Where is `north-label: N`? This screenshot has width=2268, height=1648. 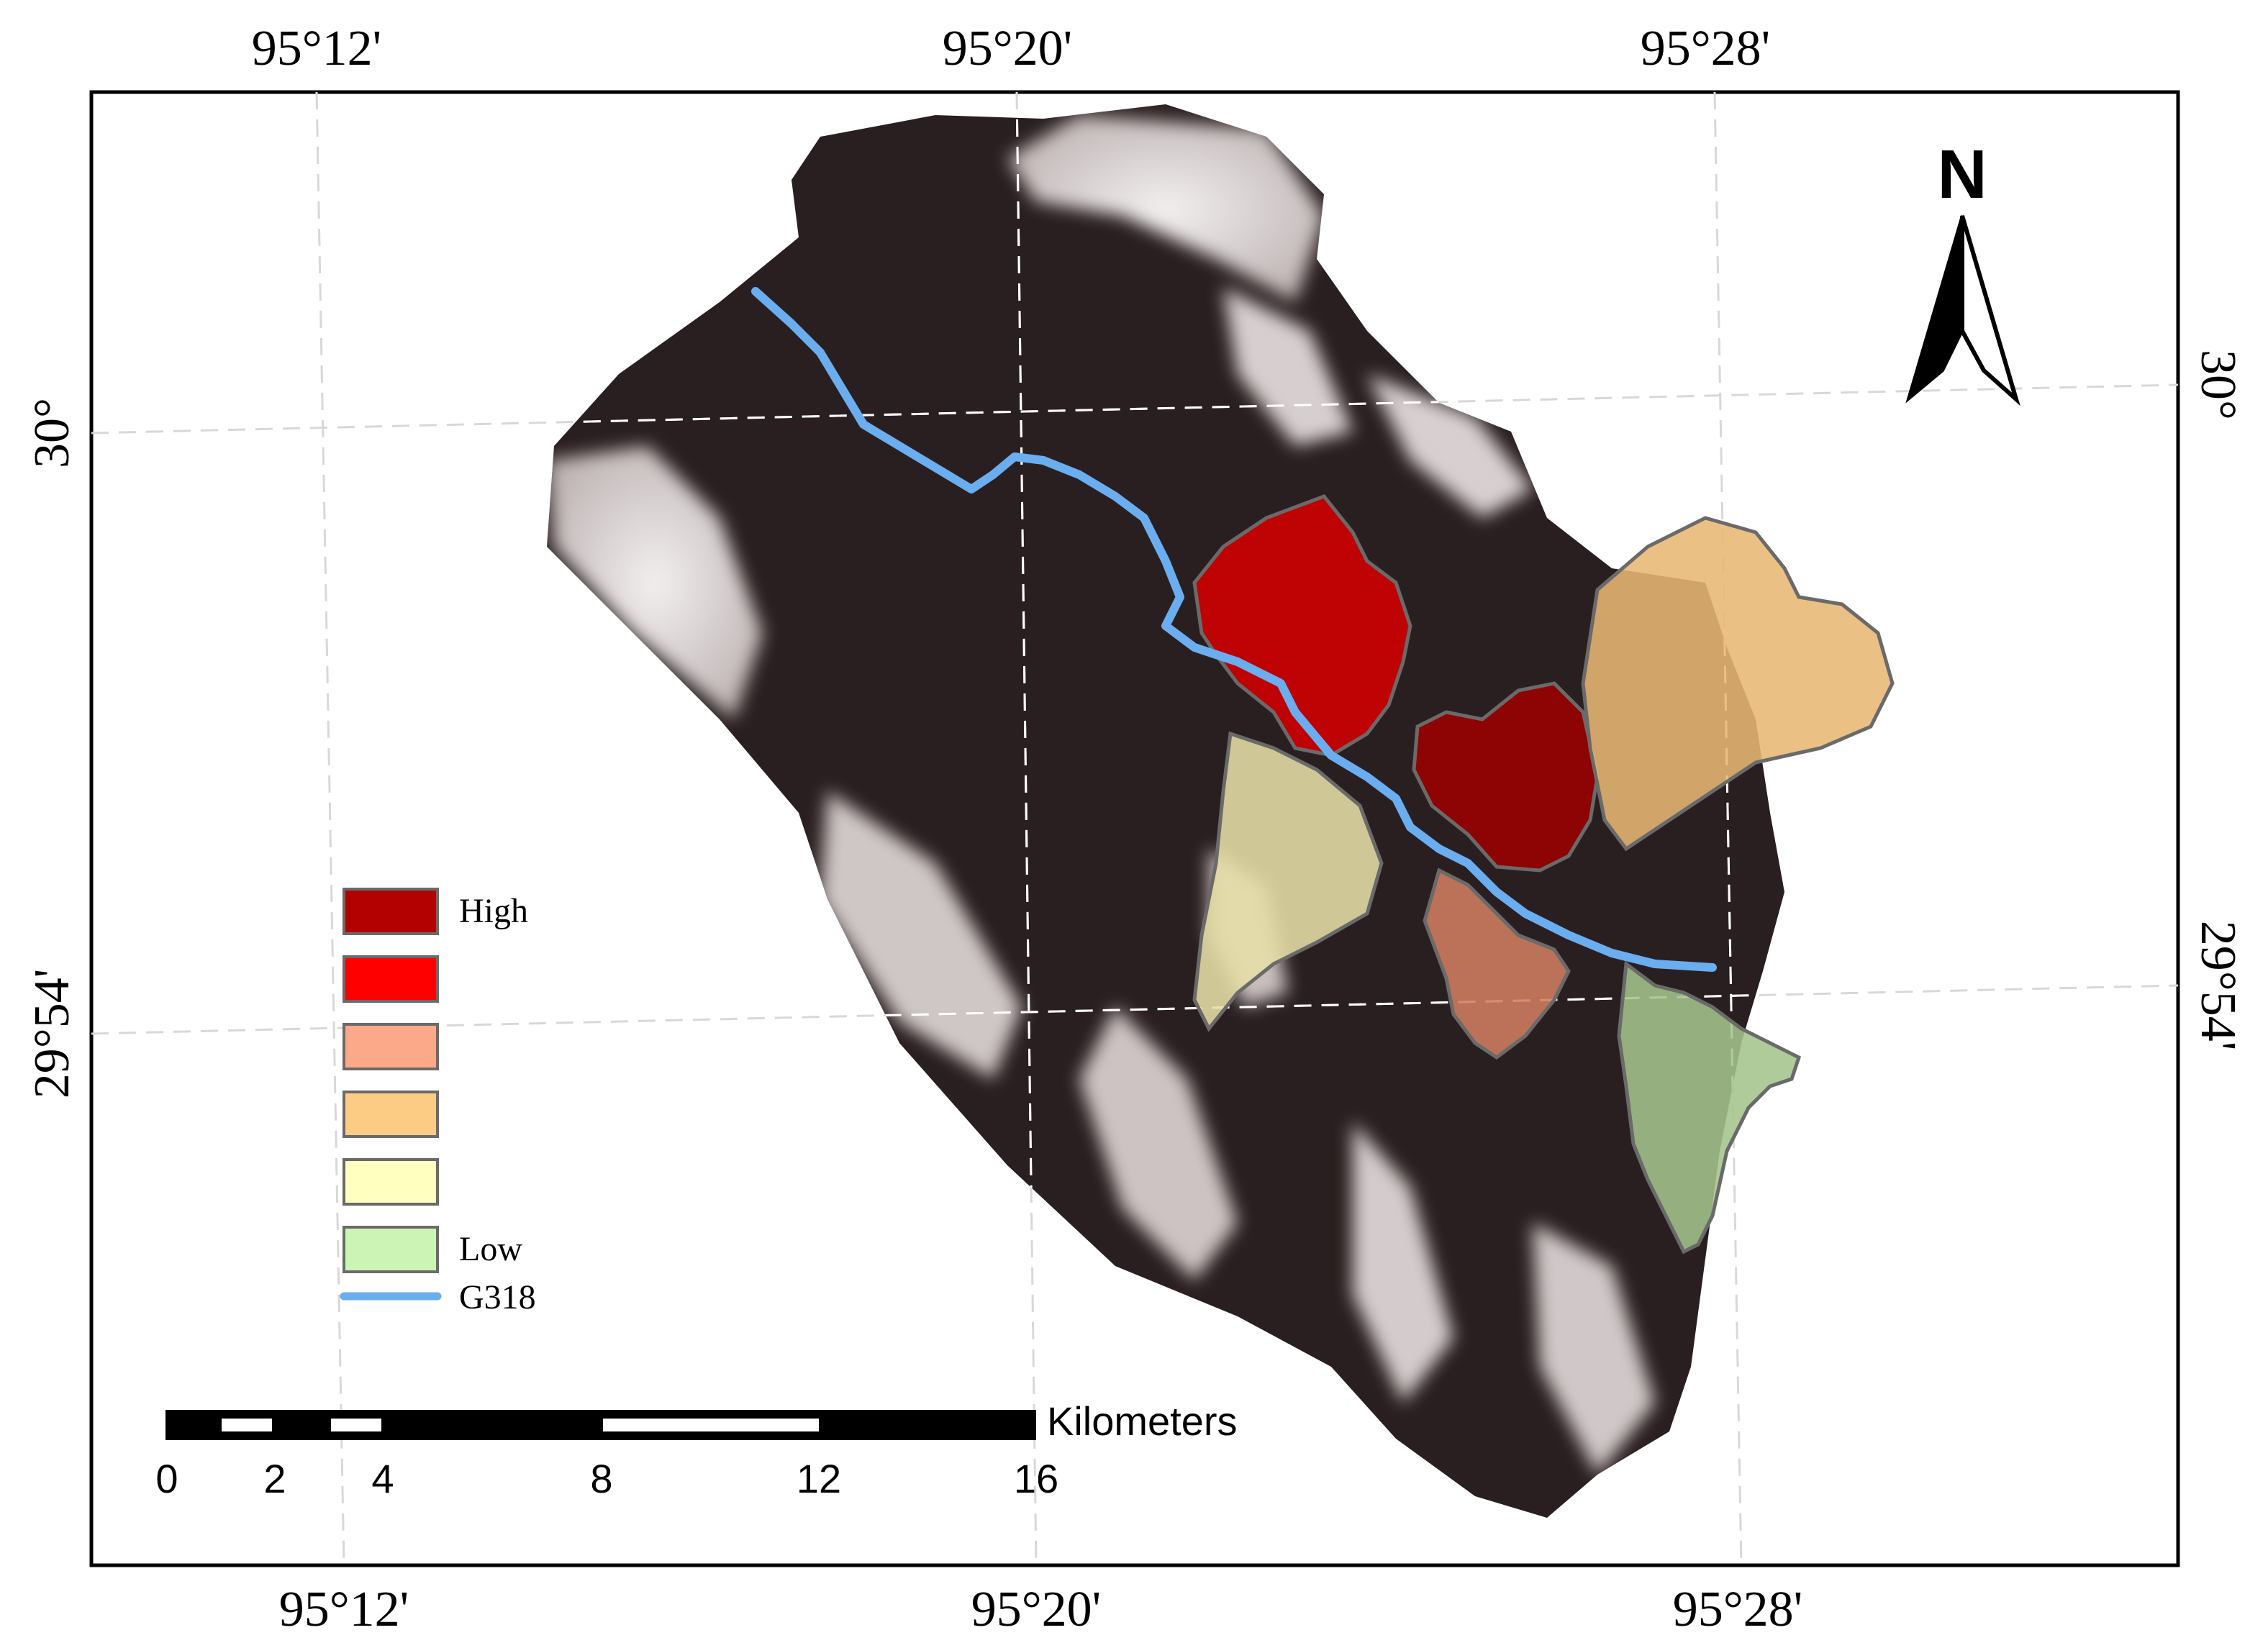
north-label: N is located at coordinates (1962, 174).